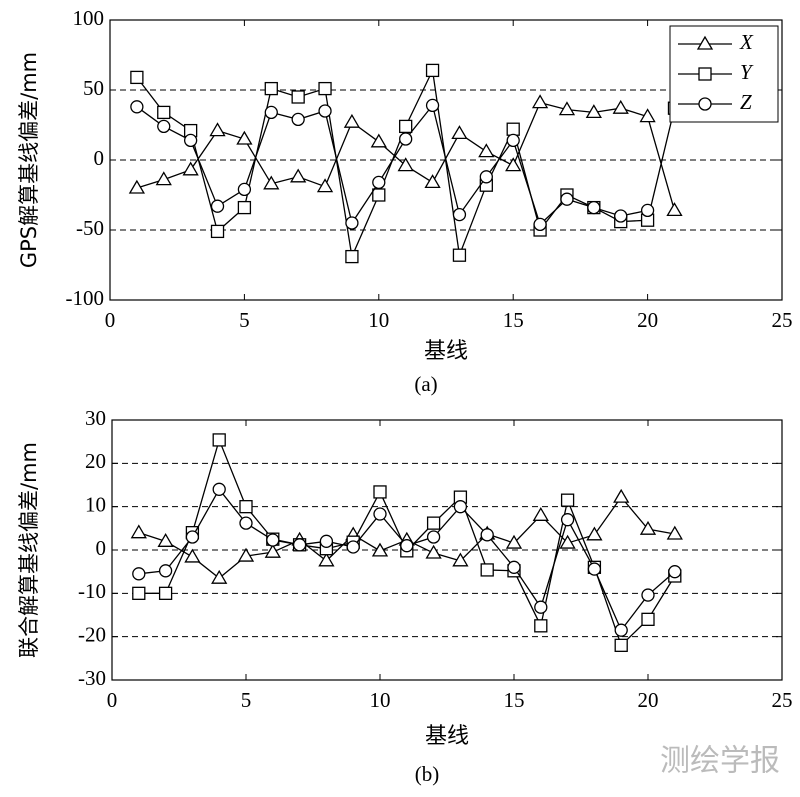  I want to click on subplot-caption: (a), so click(425, 384).